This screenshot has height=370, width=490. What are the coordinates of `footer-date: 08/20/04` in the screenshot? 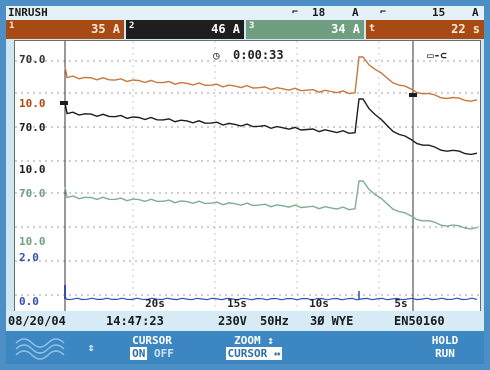 It's located at (37, 321).